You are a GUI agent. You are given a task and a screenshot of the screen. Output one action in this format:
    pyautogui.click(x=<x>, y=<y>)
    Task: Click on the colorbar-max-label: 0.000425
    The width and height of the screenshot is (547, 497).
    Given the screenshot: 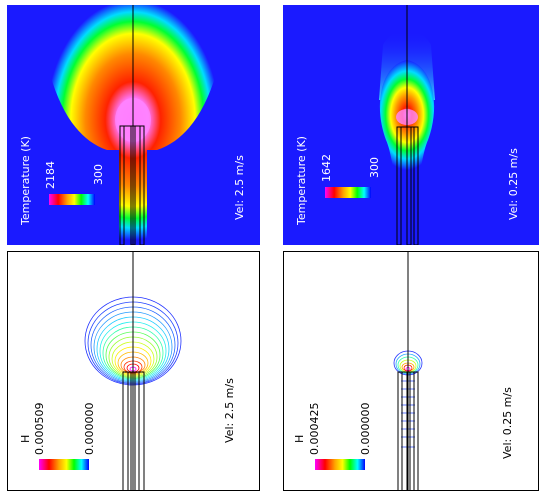 What is the action you would take?
    pyautogui.click(x=314, y=429)
    